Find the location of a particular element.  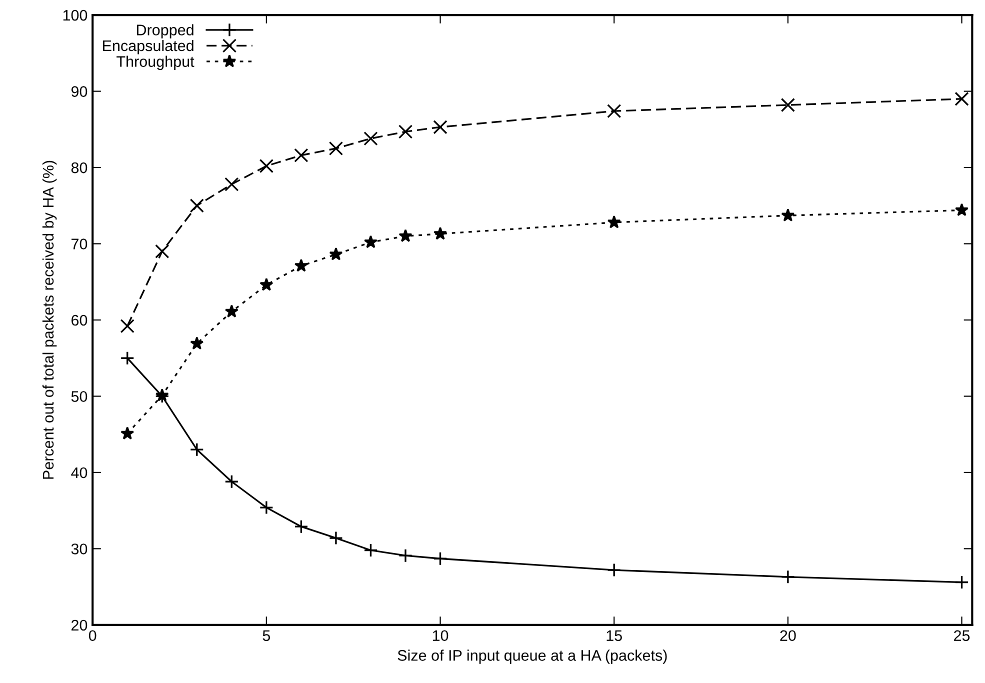

y-tick-label: 50 is located at coordinates (79, 396).